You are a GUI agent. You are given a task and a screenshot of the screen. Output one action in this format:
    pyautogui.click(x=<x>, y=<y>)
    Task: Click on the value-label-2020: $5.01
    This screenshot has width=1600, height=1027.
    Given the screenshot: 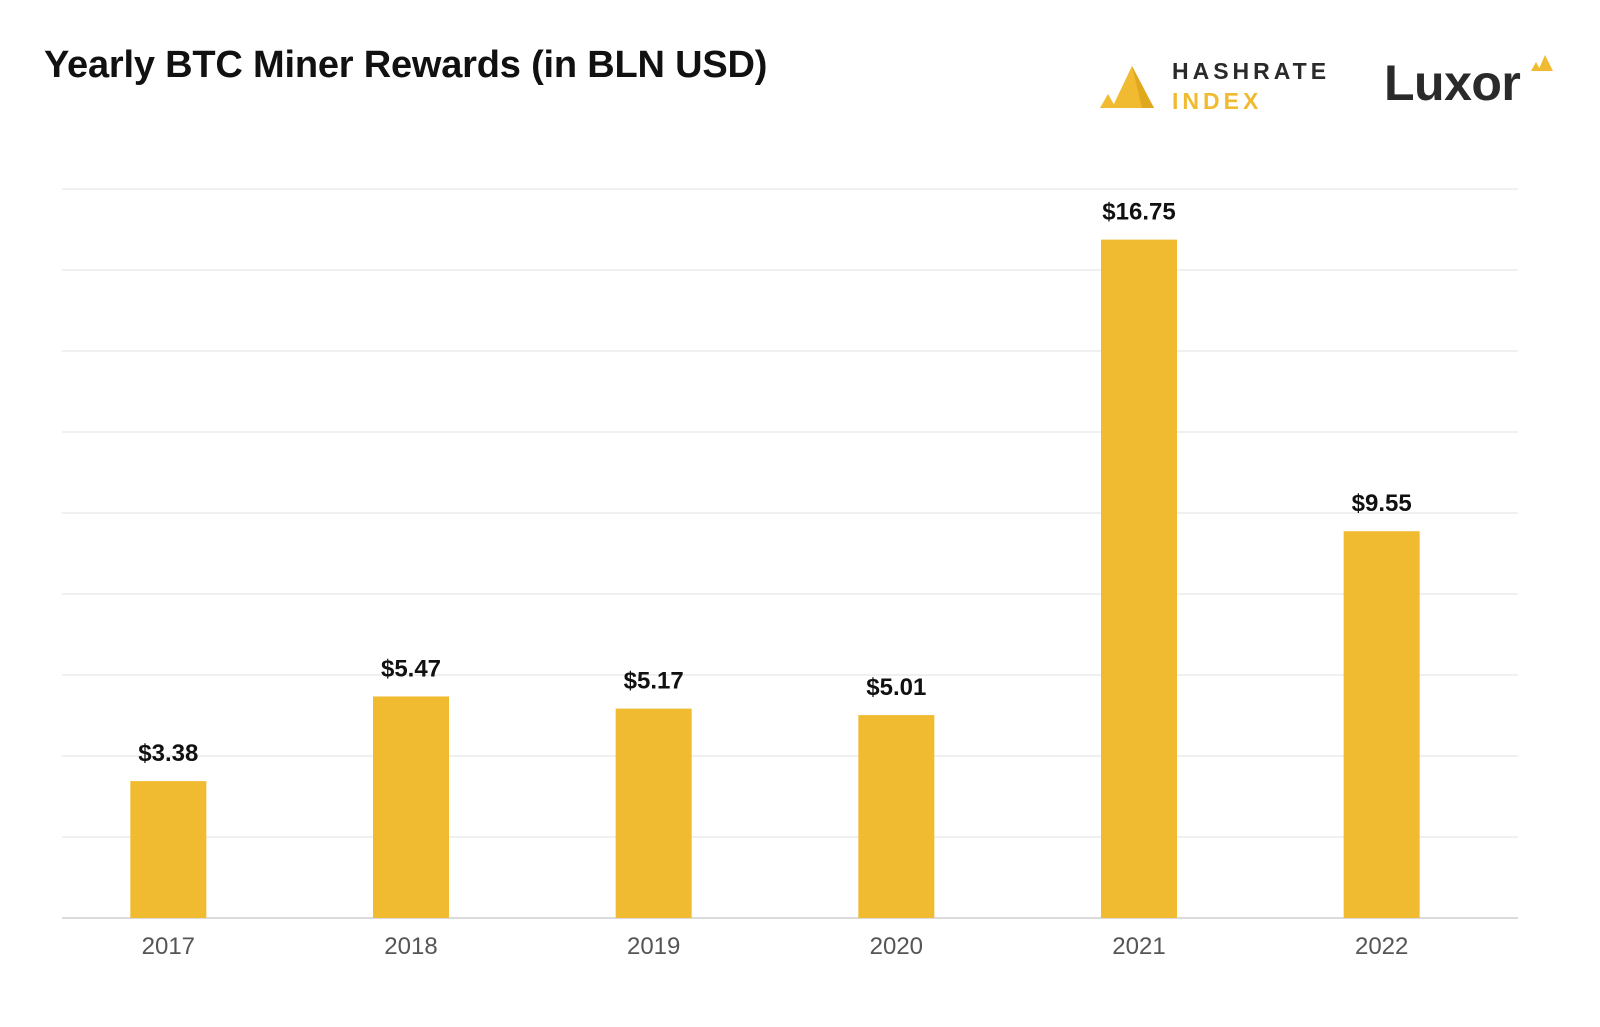 What is the action you would take?
    pyautogui.click(x=896, y=687)
    